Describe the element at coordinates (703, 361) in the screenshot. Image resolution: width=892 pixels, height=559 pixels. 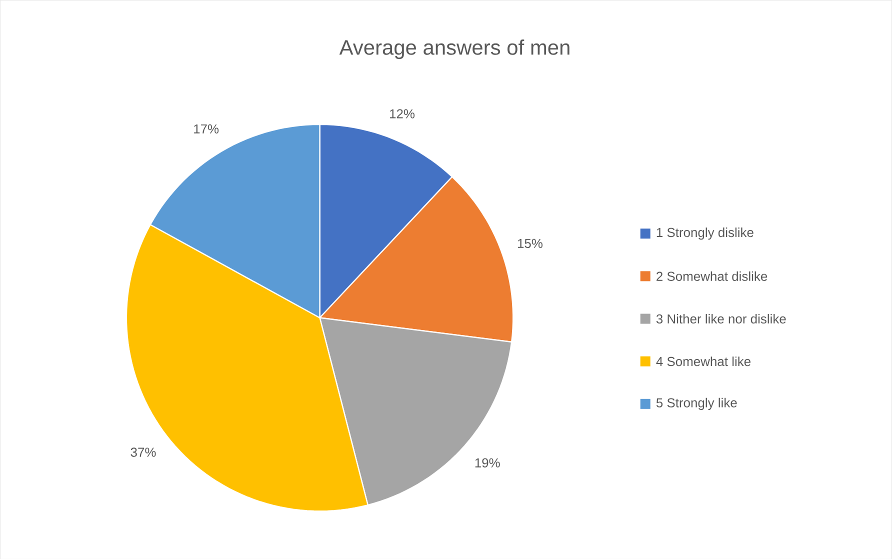
I see `legend-label: 4 Somewhat like` at that location.